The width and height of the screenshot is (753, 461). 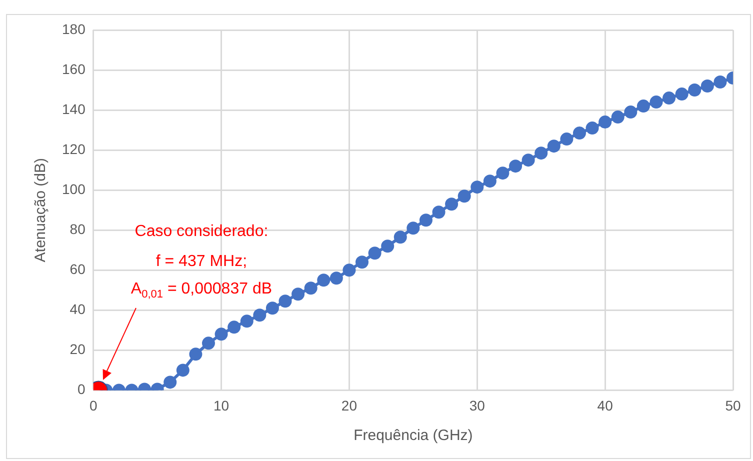 I want to click on y-axis-title: Atenuação (dB), so click(x=41, y=210).